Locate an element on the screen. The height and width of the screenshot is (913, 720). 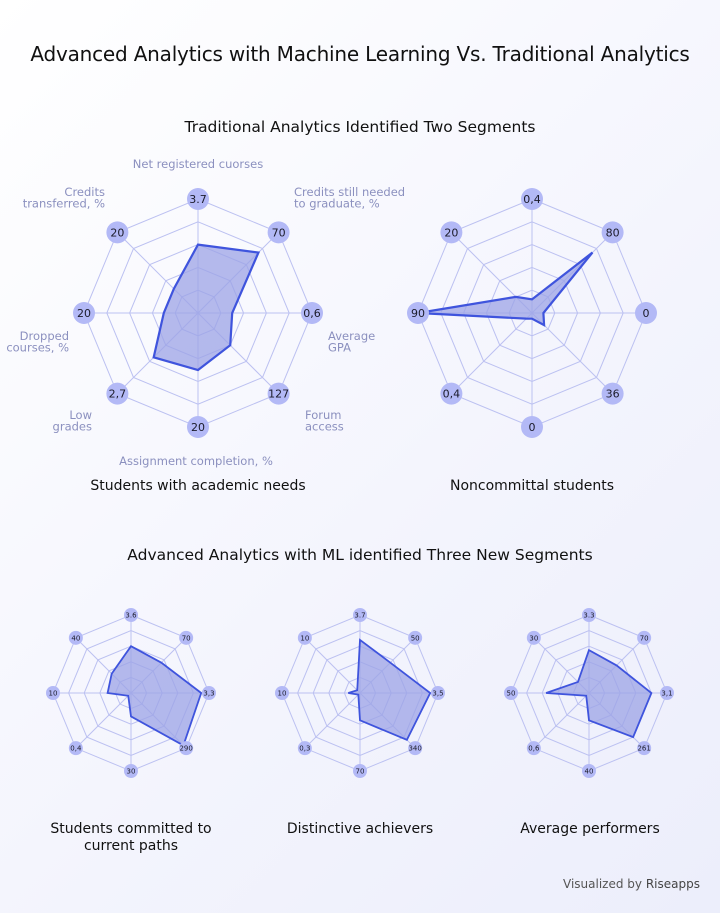
axis-max-label: 3,3 is located at coordinates (208, 694).